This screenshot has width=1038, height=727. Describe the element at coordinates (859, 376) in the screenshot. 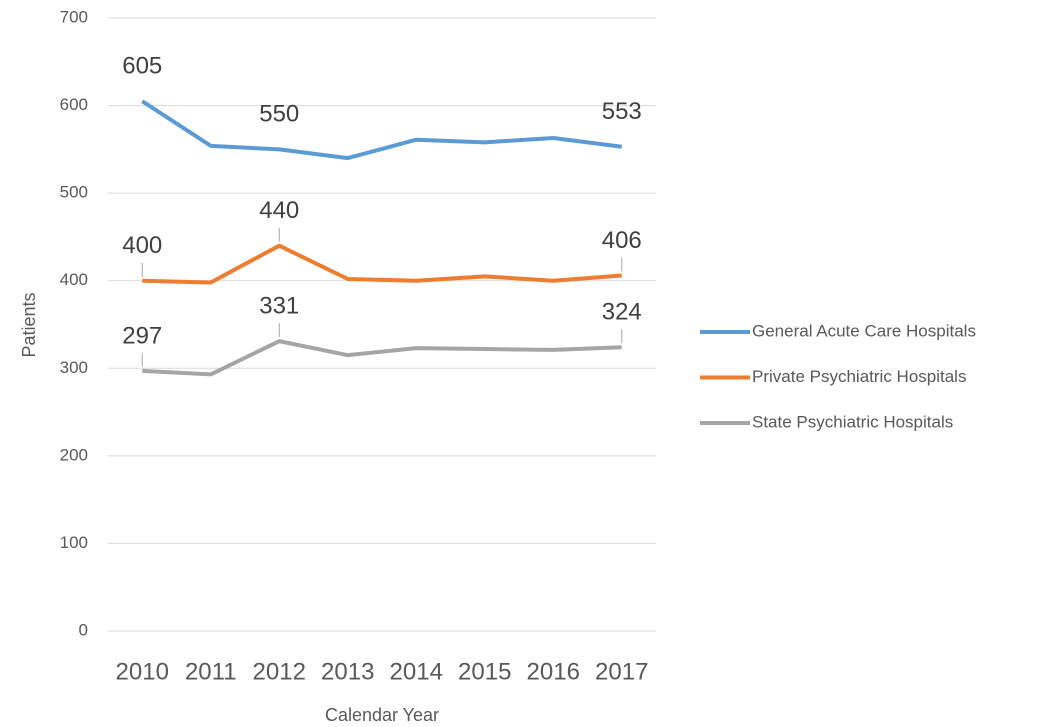

I see `legend-label: Private Psychiatric Hospitals` at that location.